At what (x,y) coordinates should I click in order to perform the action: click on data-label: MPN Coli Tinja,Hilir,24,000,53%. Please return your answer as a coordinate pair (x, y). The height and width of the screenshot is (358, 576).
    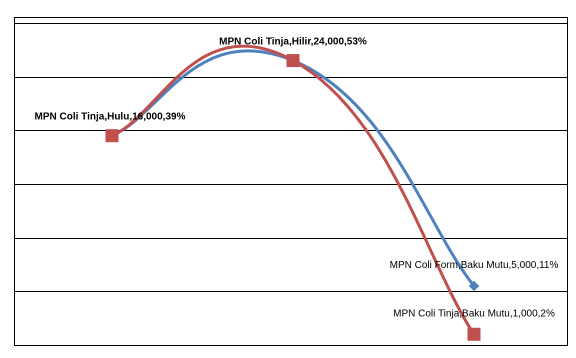
    Looking at the image, I should click on (293, 42).